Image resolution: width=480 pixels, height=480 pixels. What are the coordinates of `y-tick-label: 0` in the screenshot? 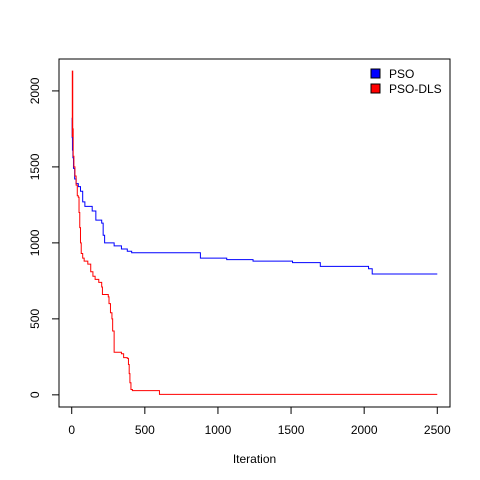 It's located at (35, 394).